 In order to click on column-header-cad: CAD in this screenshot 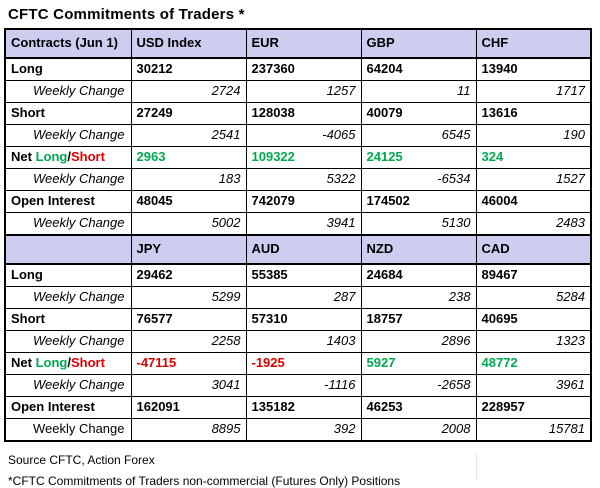, I will do `click(533, 249)`.